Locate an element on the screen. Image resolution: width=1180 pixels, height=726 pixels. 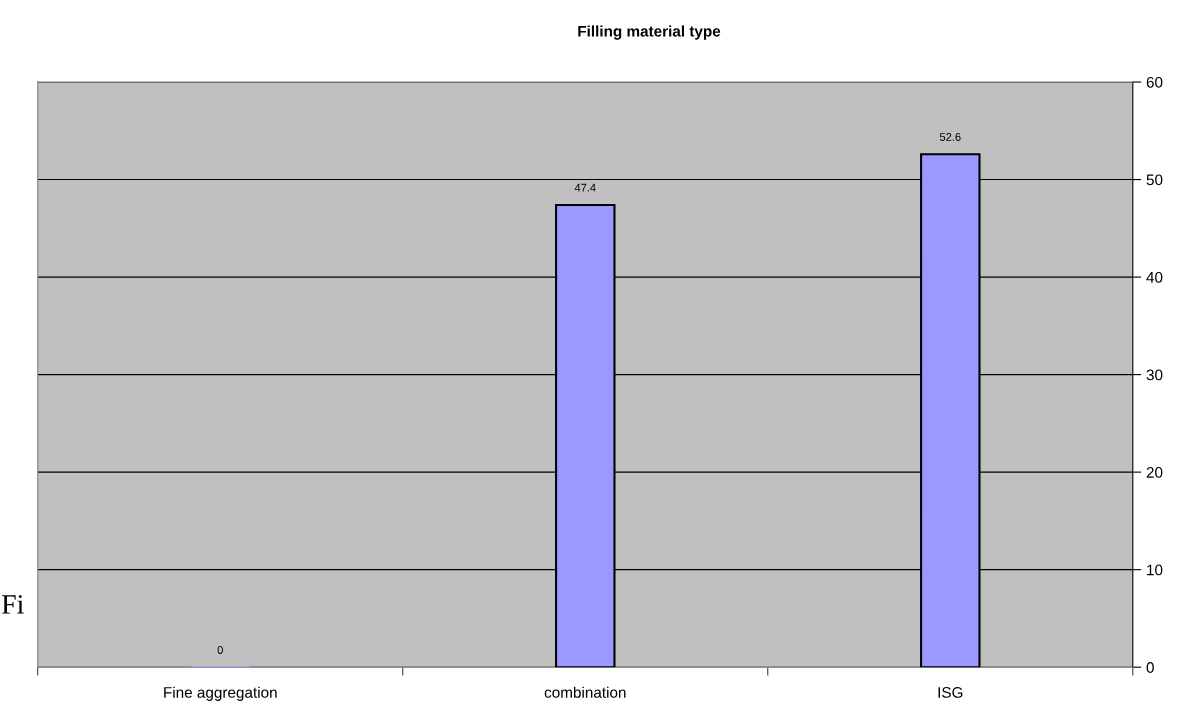
data-label: 0 is located at coordinates (220, 650).